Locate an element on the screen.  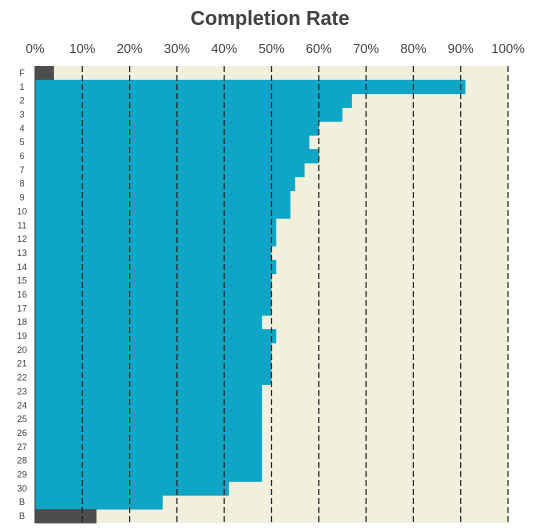
y-category-label: 6 is located at coordinates (21, 156).